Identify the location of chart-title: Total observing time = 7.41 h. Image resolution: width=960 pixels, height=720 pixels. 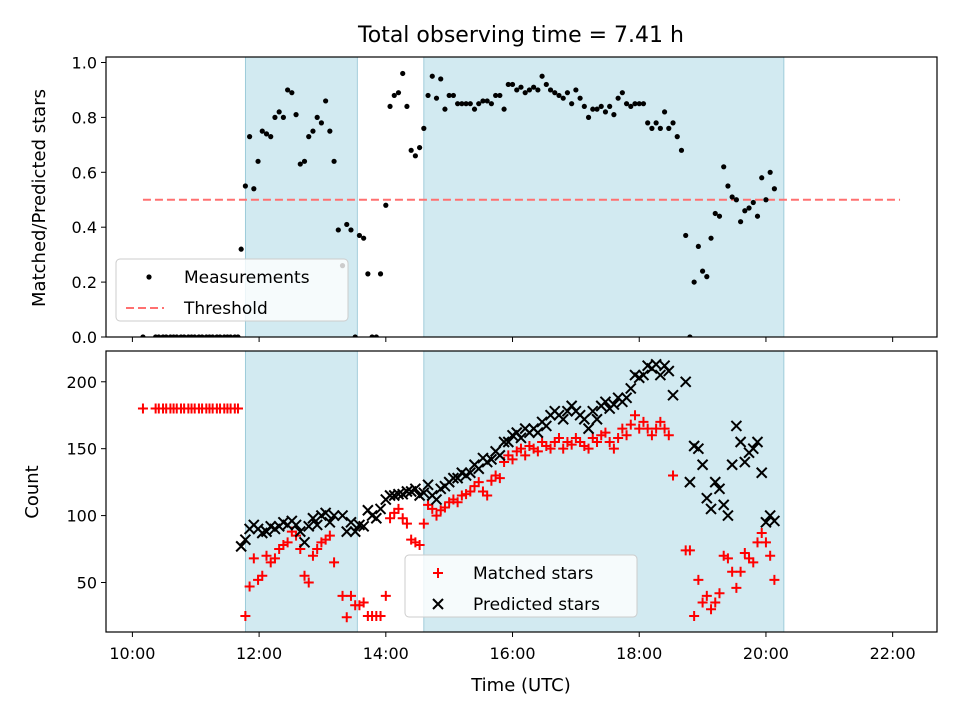
(520, 35).